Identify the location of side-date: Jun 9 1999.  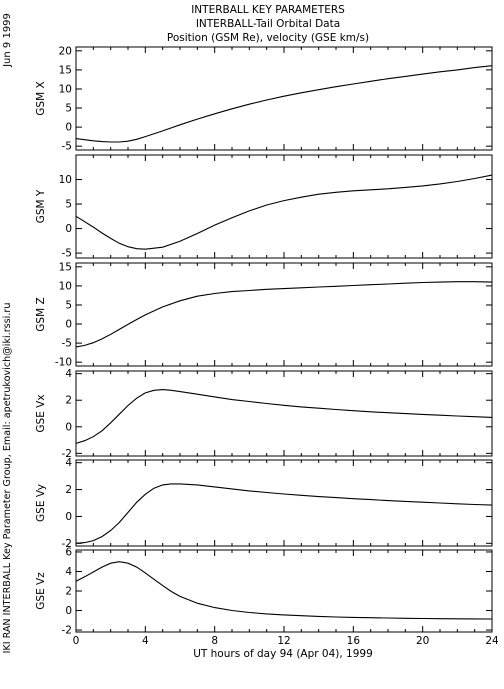
(7, 40).